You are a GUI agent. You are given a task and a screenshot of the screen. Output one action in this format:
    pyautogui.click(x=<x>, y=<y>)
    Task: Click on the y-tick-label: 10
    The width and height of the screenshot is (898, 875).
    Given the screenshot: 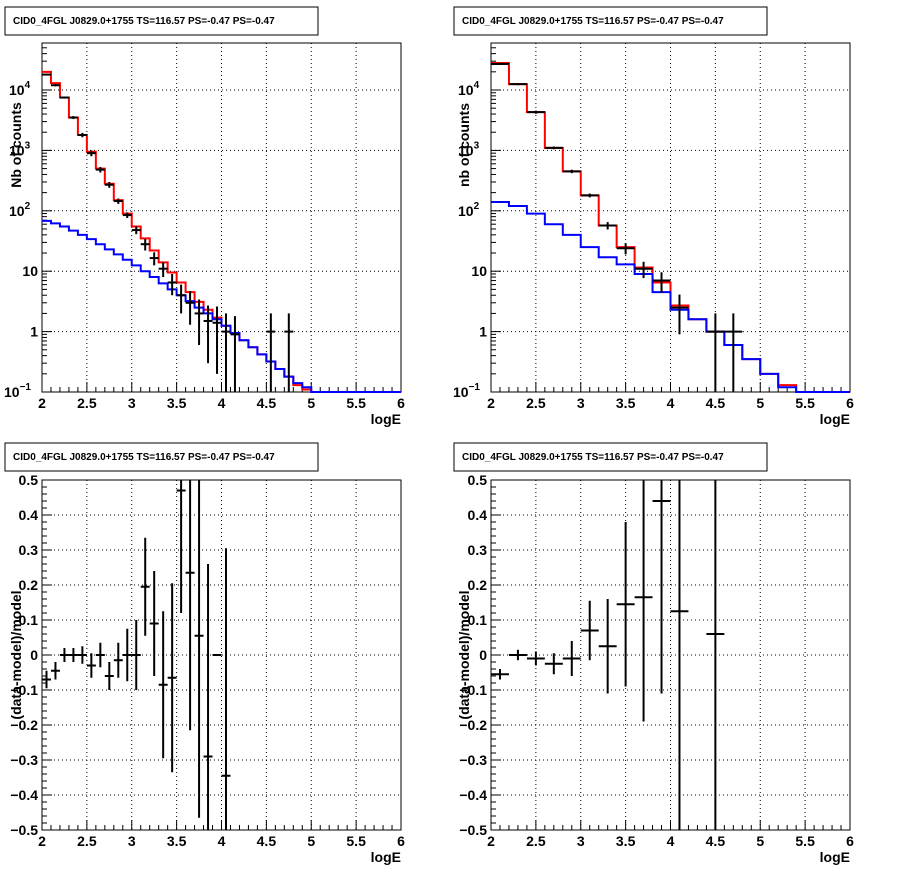 What is the action you would take?
    pyautogui.click(x=30, y=271)
    